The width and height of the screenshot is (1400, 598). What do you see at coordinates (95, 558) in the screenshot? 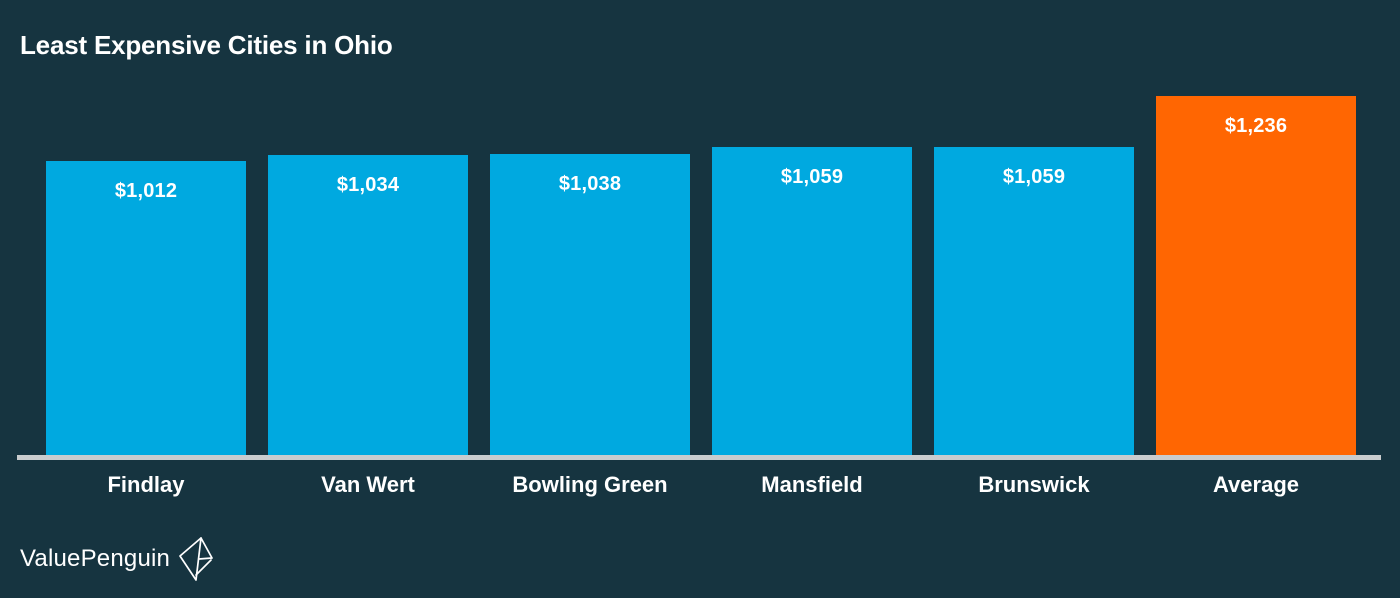
I see `brand-name: ValuePenguin` at bounding box center [95, 558].